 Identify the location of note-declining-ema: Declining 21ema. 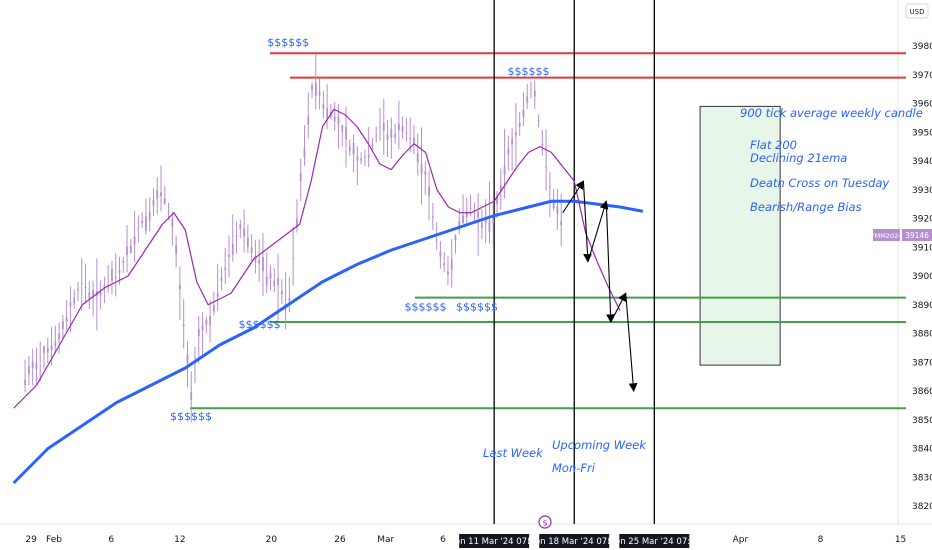
(798, 158).